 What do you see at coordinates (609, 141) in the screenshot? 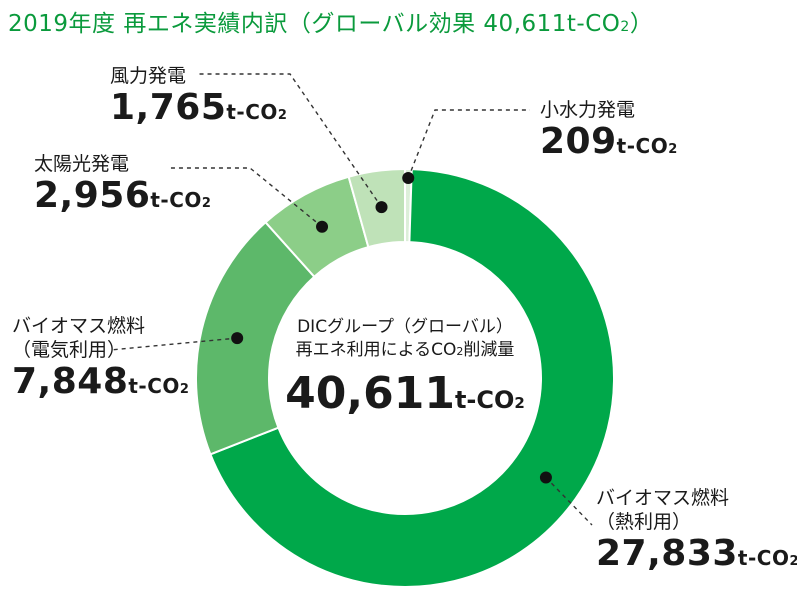
I see `label-hydro-value: 209t-CO2` at bounding box center [609, 141].